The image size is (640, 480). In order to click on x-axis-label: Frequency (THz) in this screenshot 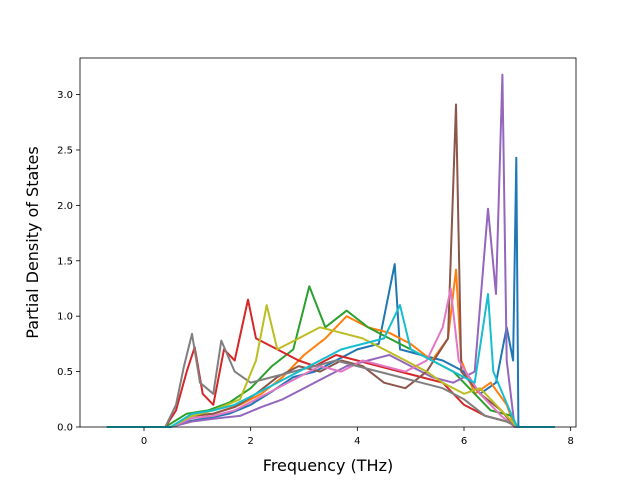, I will do `click(328, 465)`.